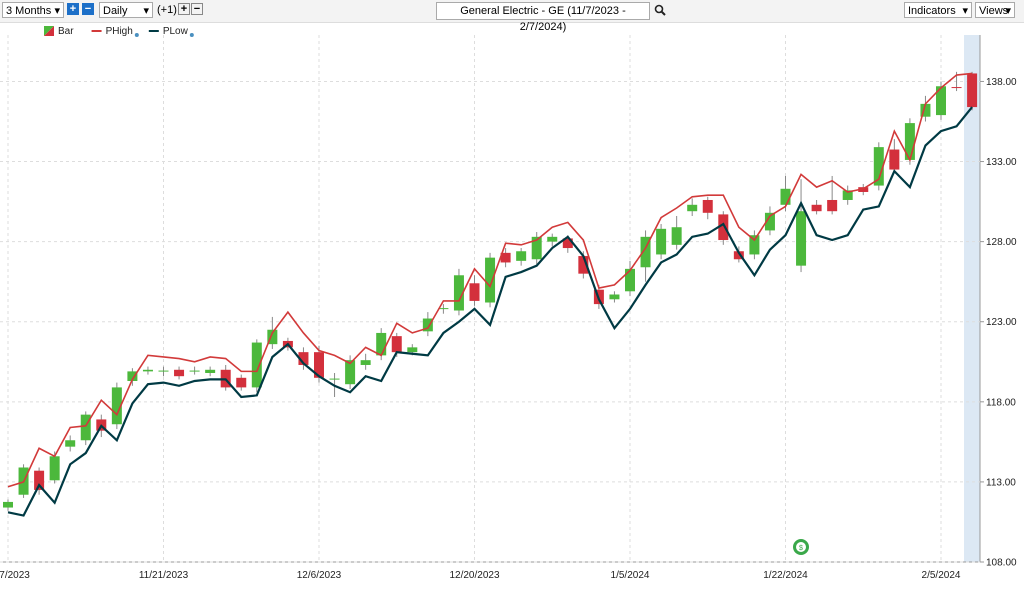 Image resolution: width=1024 pixels, height=589 pixels. I want to click on y-tick-label: 133.00, so click(1001, 162).